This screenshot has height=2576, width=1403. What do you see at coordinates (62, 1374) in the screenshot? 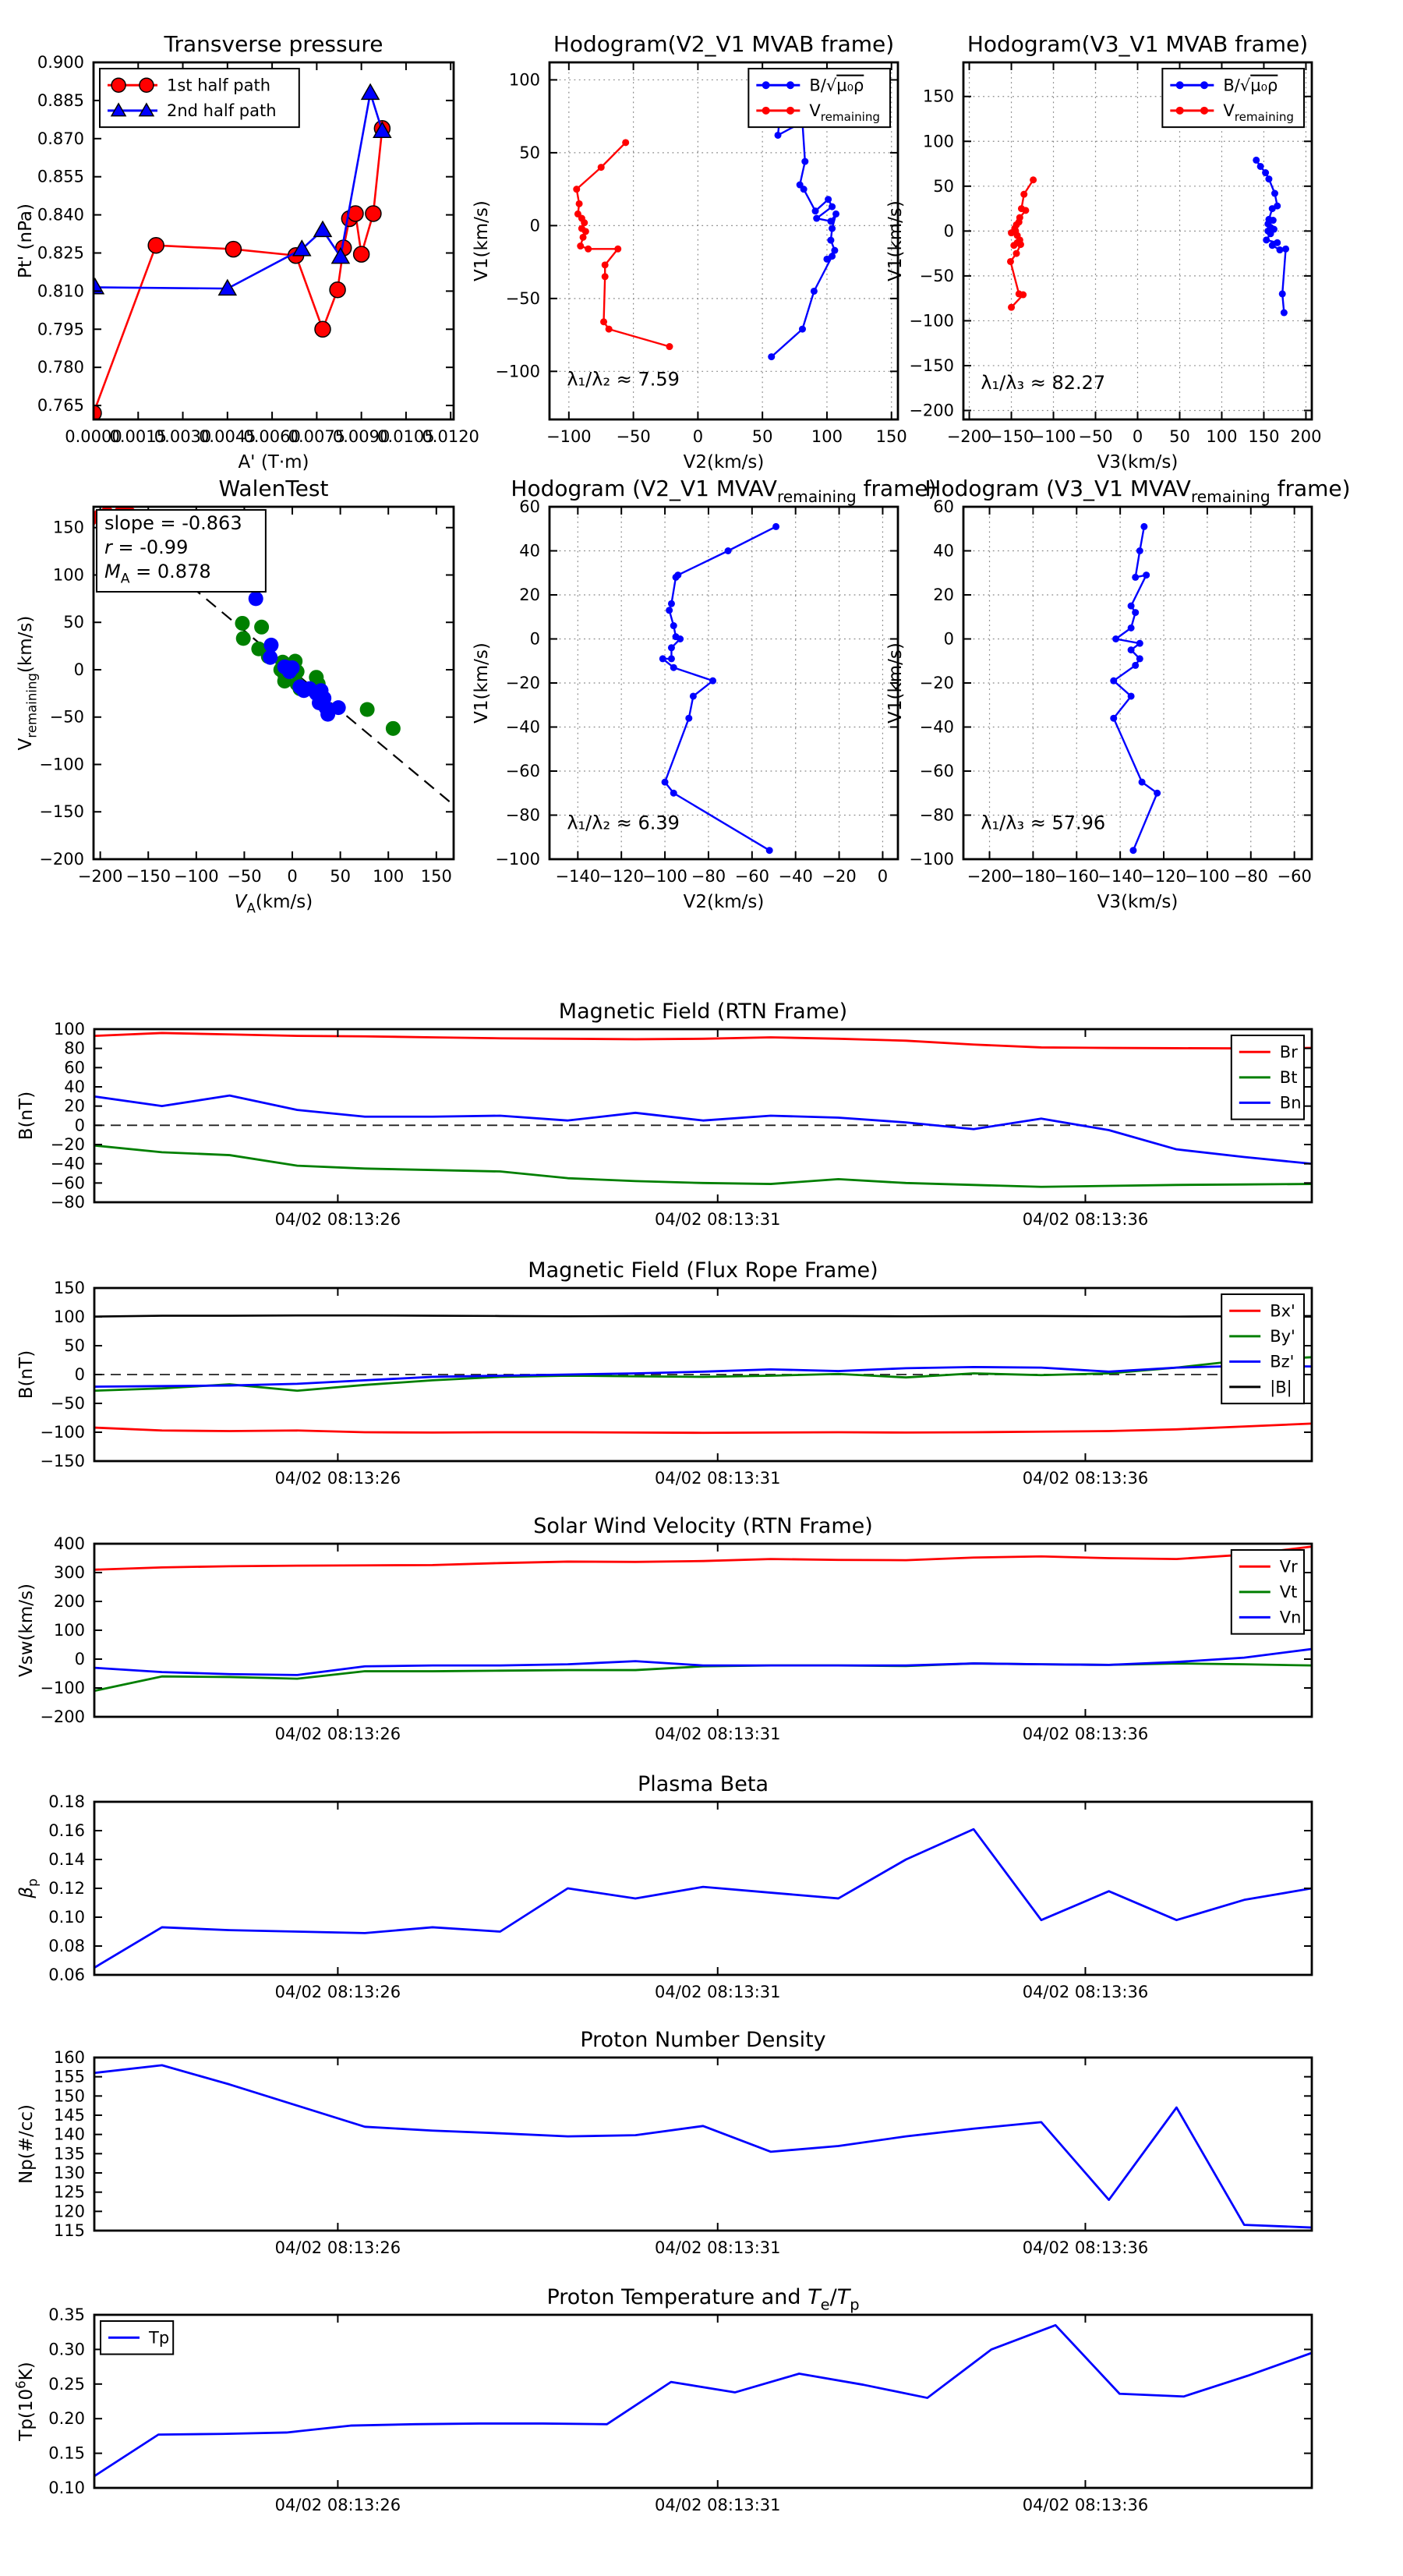
I see `y-tick-labels: −150 −100 −50 0 50 100 150` at bounding box center [62, 1374].